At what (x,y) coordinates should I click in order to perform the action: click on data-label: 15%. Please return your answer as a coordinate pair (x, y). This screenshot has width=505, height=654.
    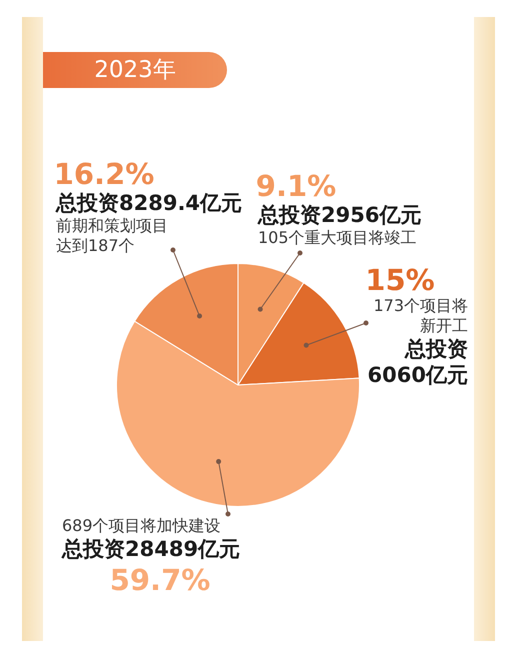
    Looking at the image, I should click on (400, 280).